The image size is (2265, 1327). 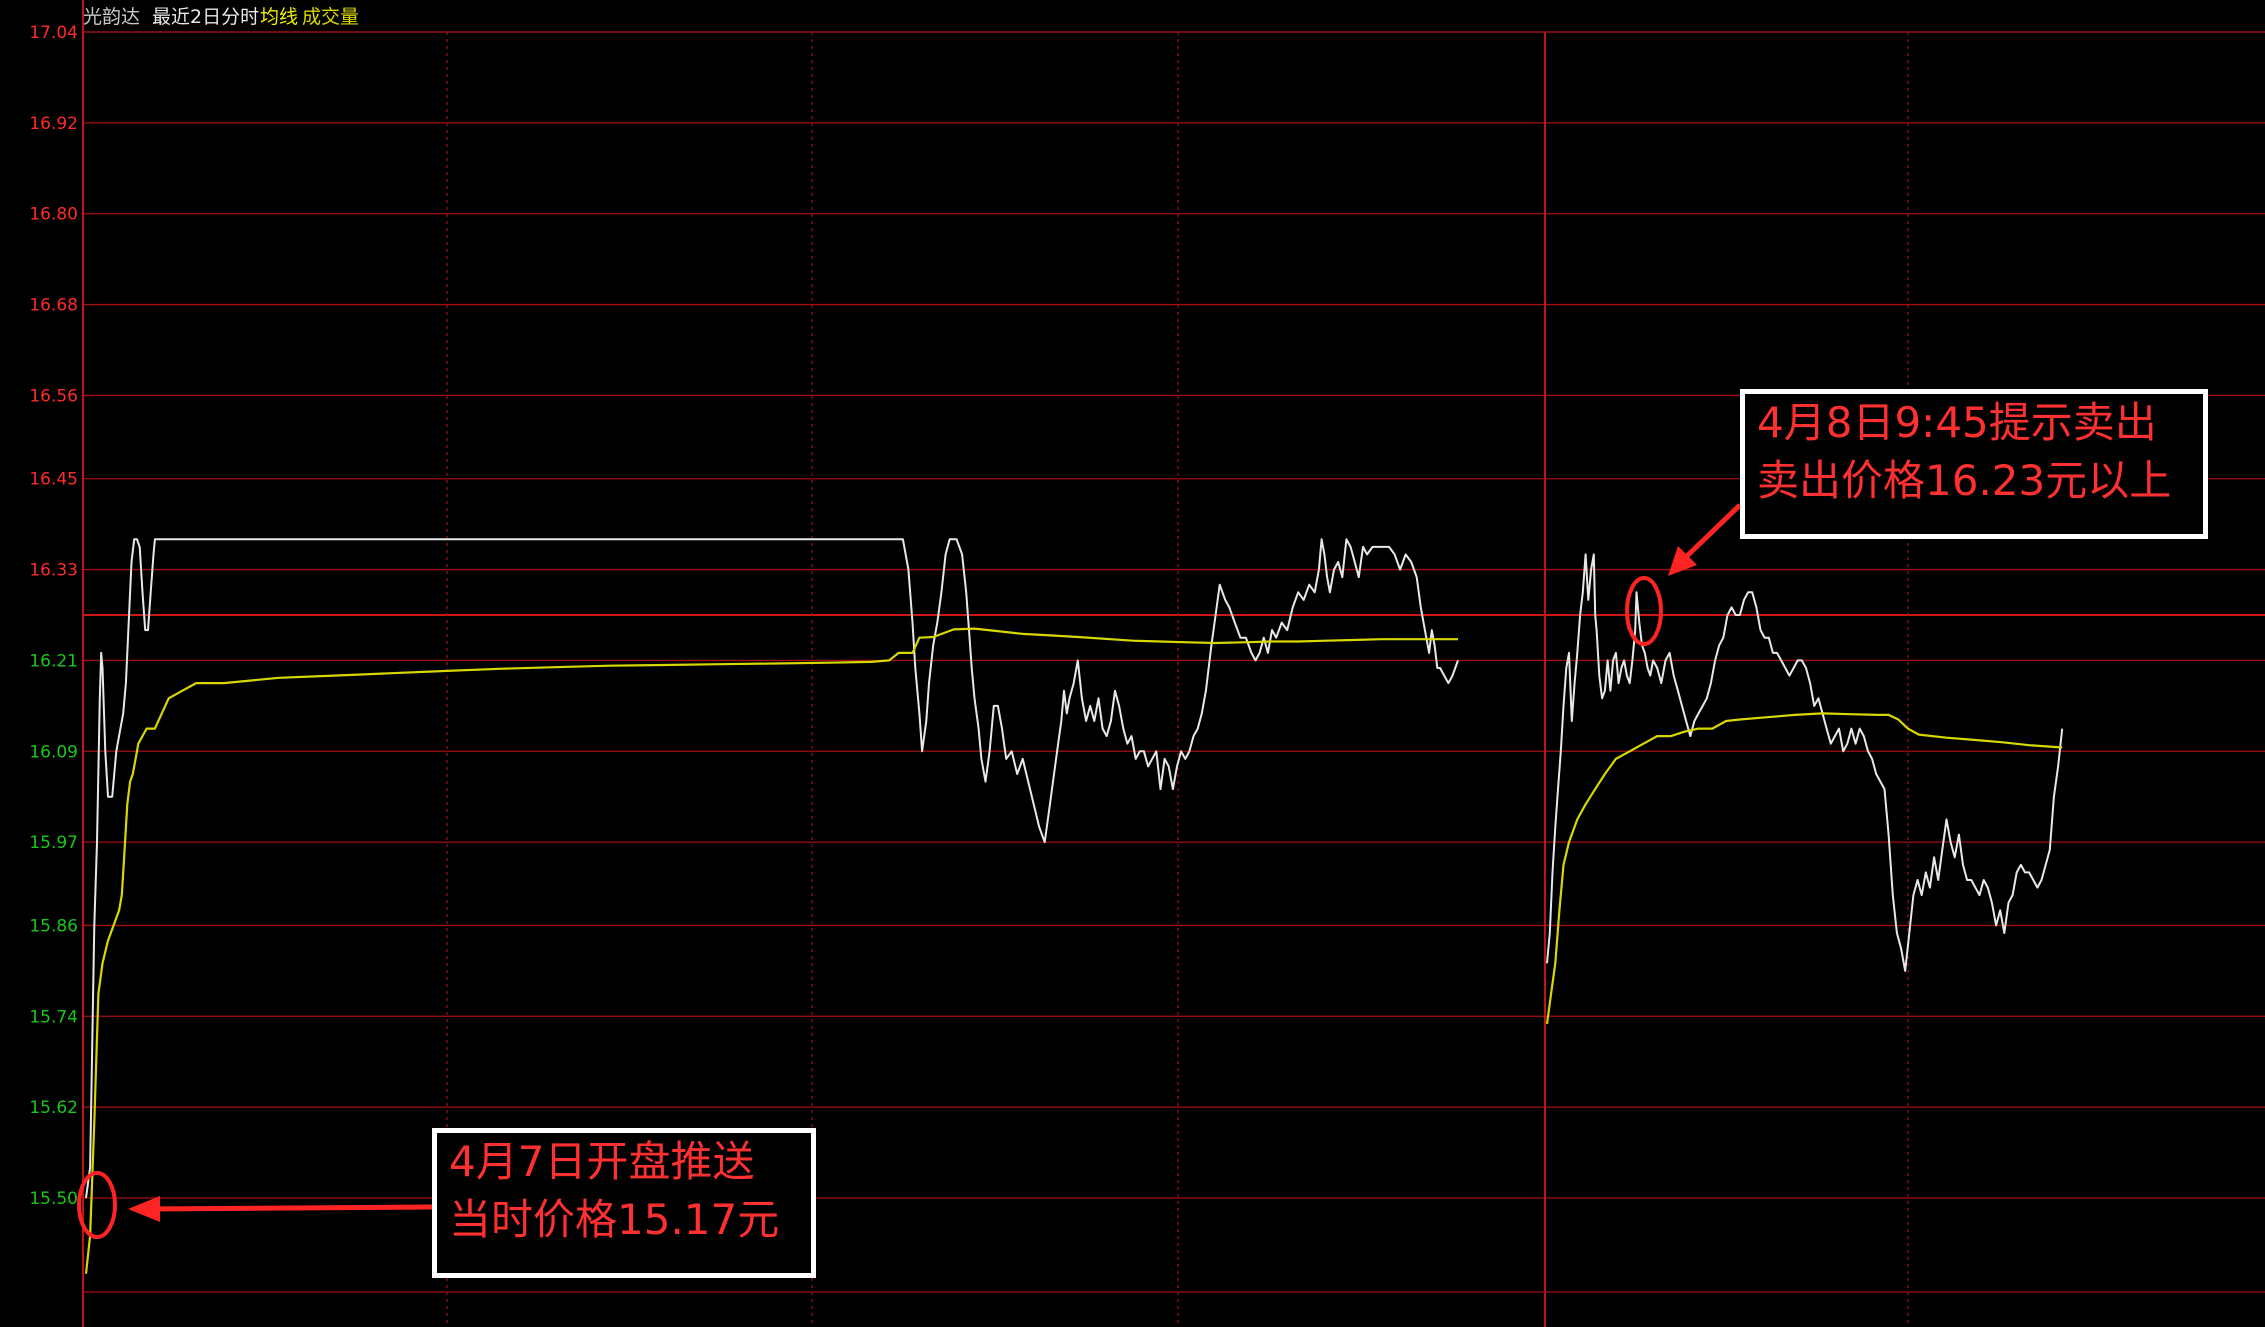 What do you see at coordinates (602, 1161) in the screenshot?
I see `annotation-line: 4月7日开盘推送` at bounding box center [602, 1161].